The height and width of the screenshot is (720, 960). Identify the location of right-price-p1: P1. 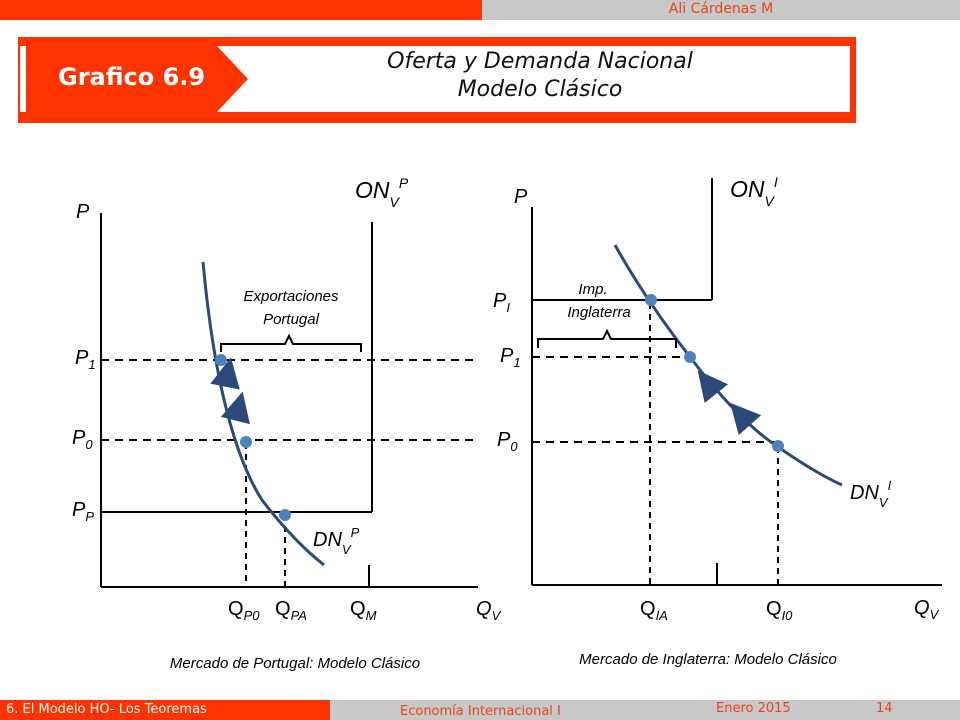
(510, 357).